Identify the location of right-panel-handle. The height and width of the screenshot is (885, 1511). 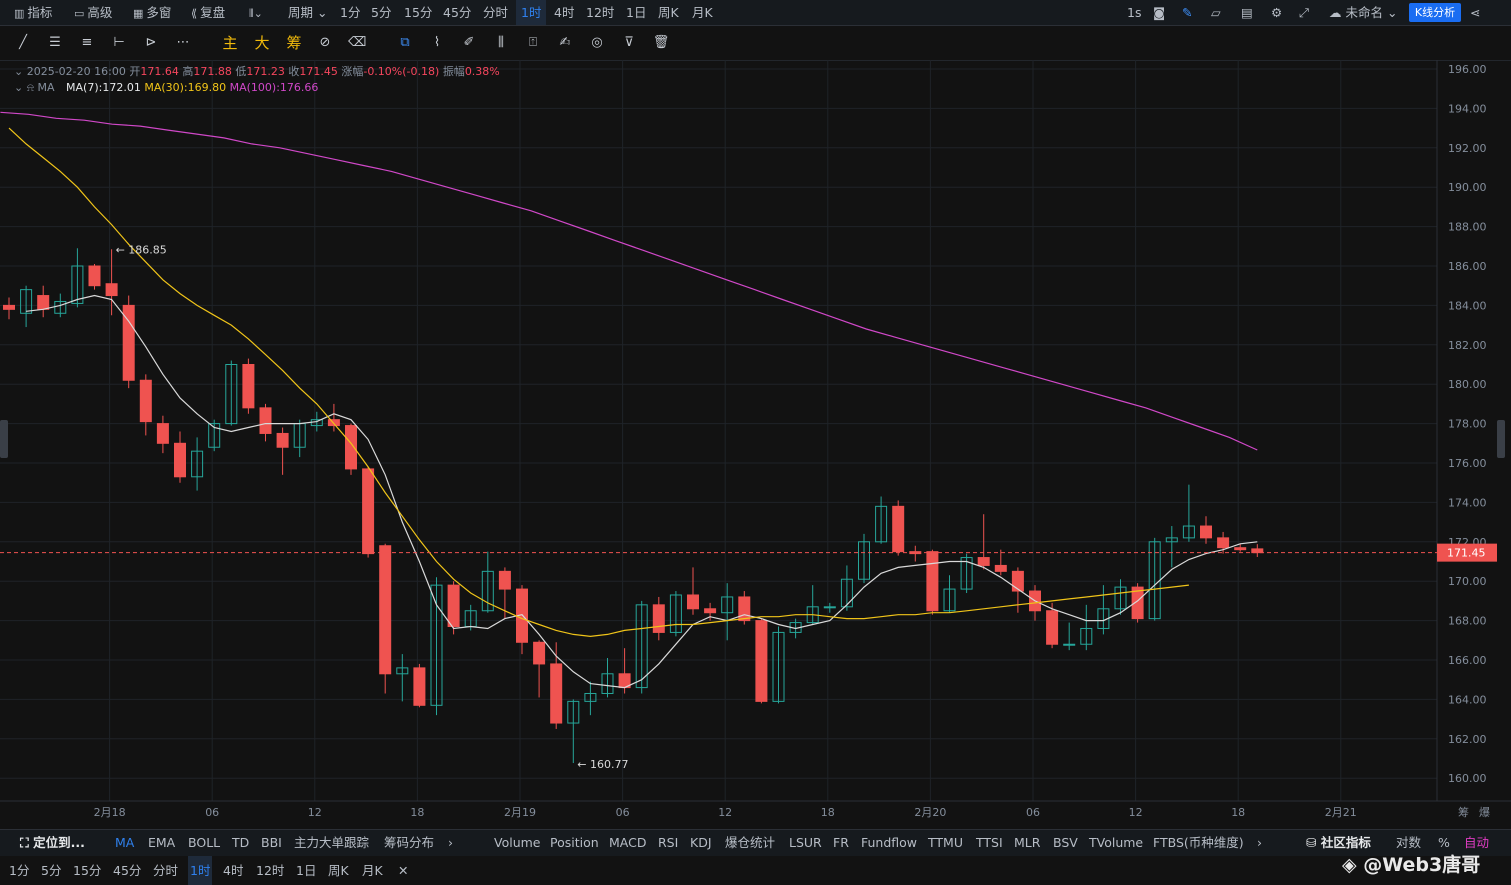
(1501, 439).